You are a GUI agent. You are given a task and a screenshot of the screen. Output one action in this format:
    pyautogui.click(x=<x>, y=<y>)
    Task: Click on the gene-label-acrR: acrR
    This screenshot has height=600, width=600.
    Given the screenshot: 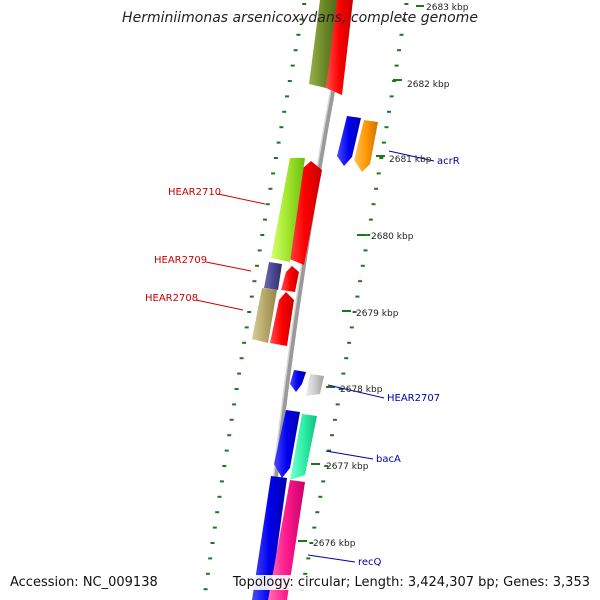 What is the action you would take?
    pyautogui.click(x=448, y=161)
    